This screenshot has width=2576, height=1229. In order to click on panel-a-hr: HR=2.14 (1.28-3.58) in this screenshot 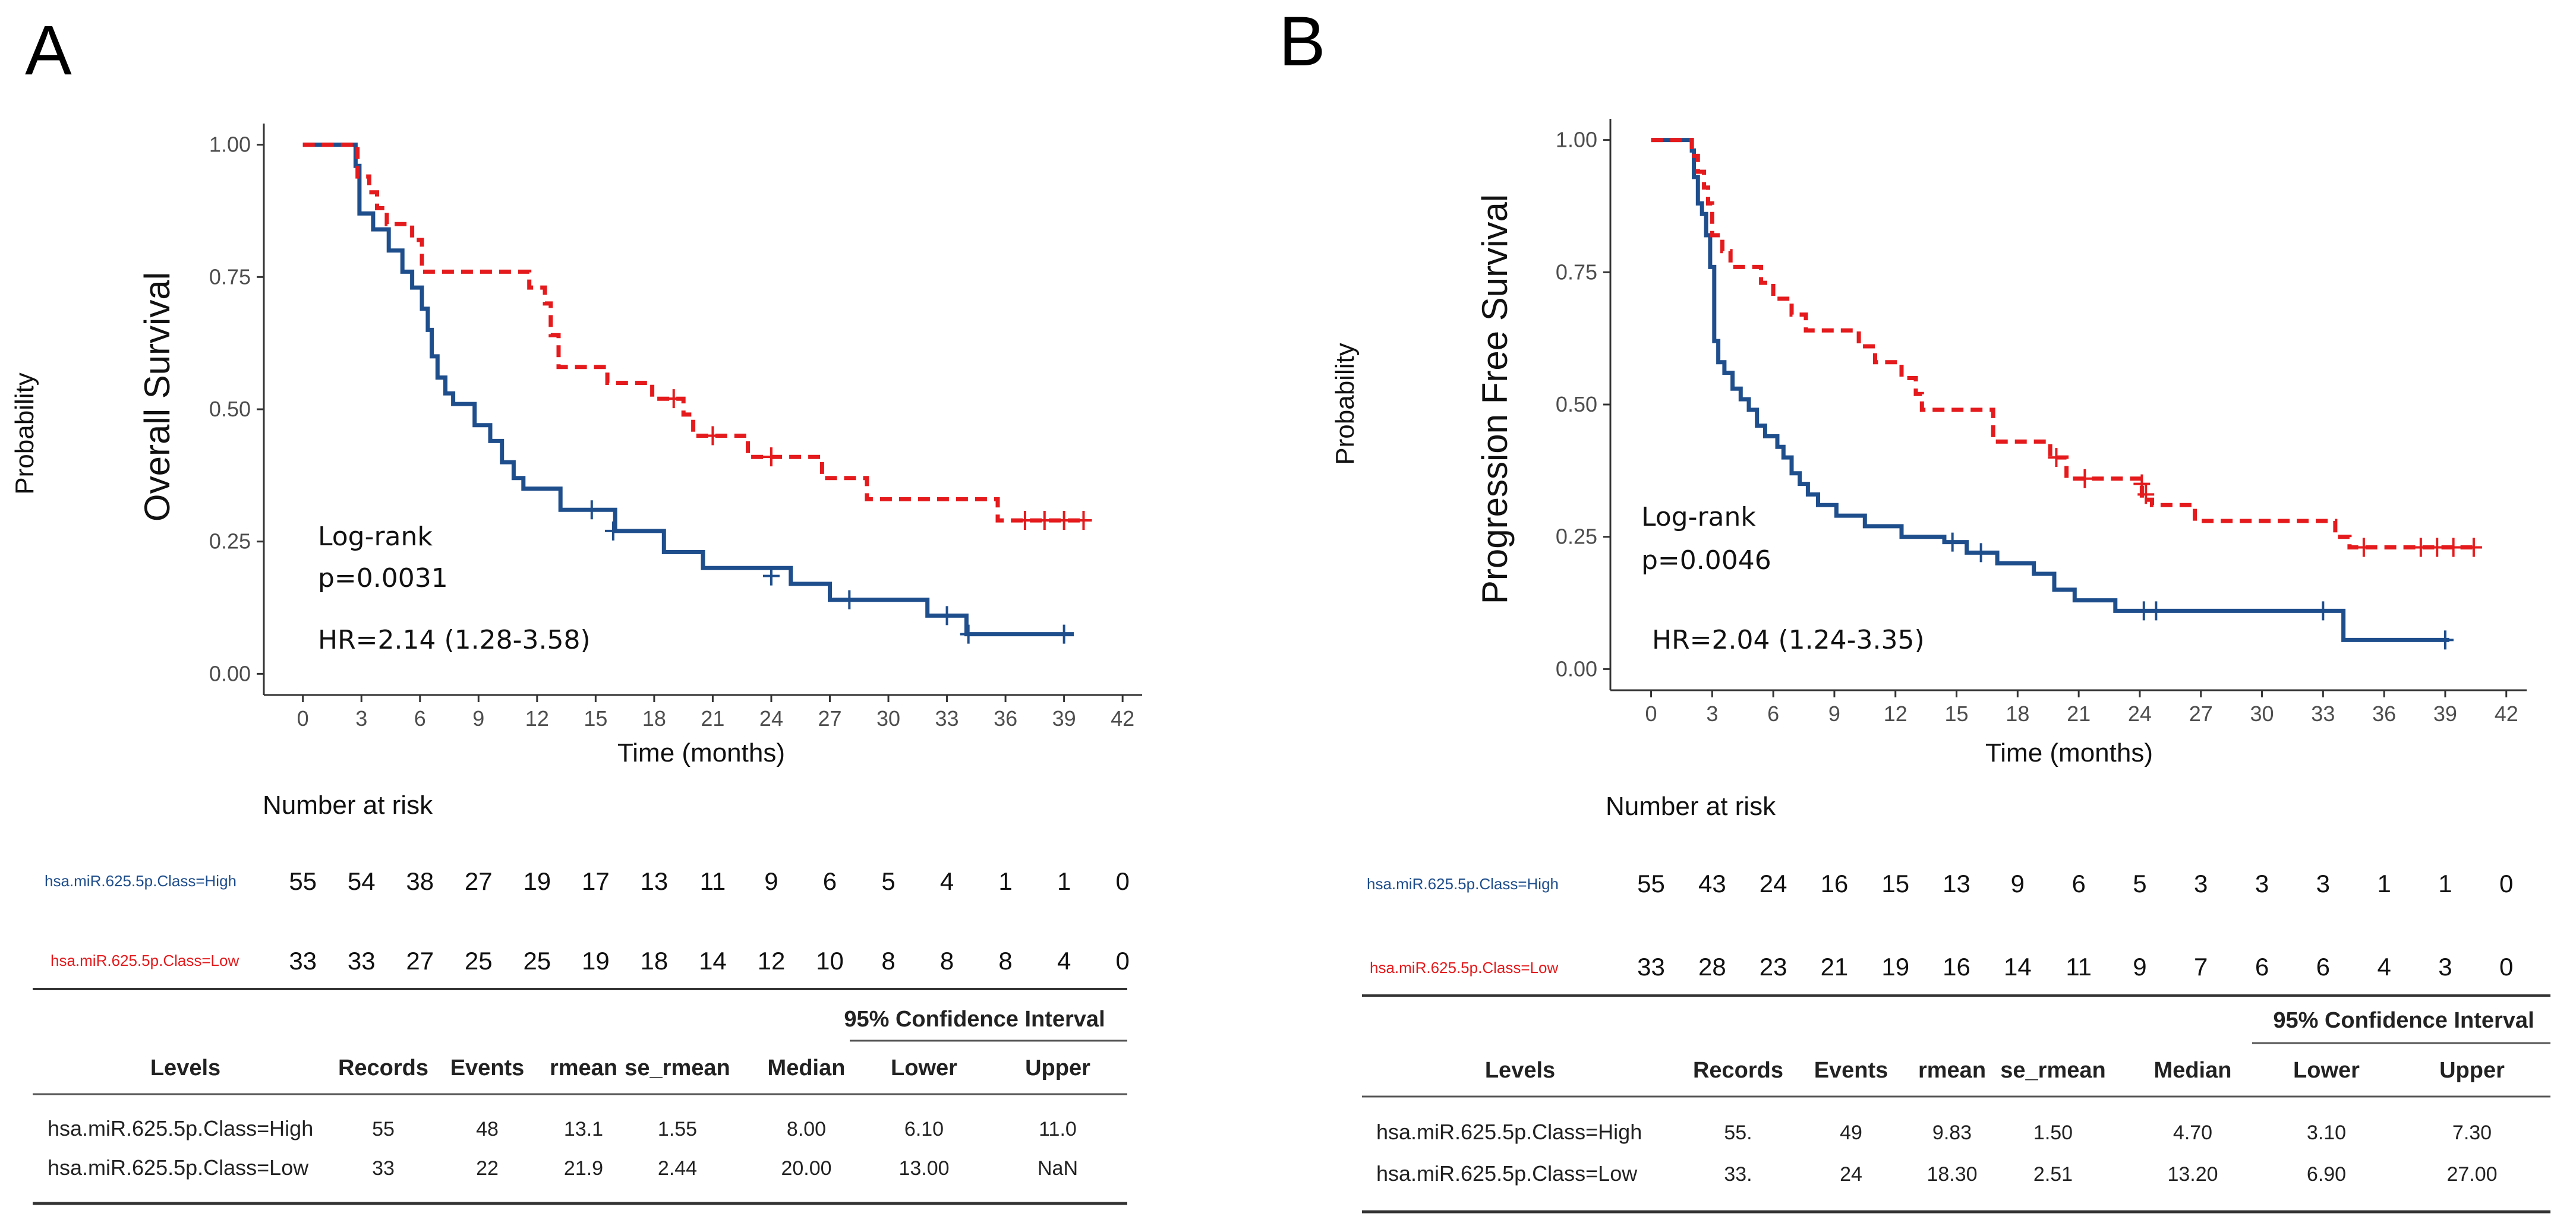, I will do `click(455, 640)`.